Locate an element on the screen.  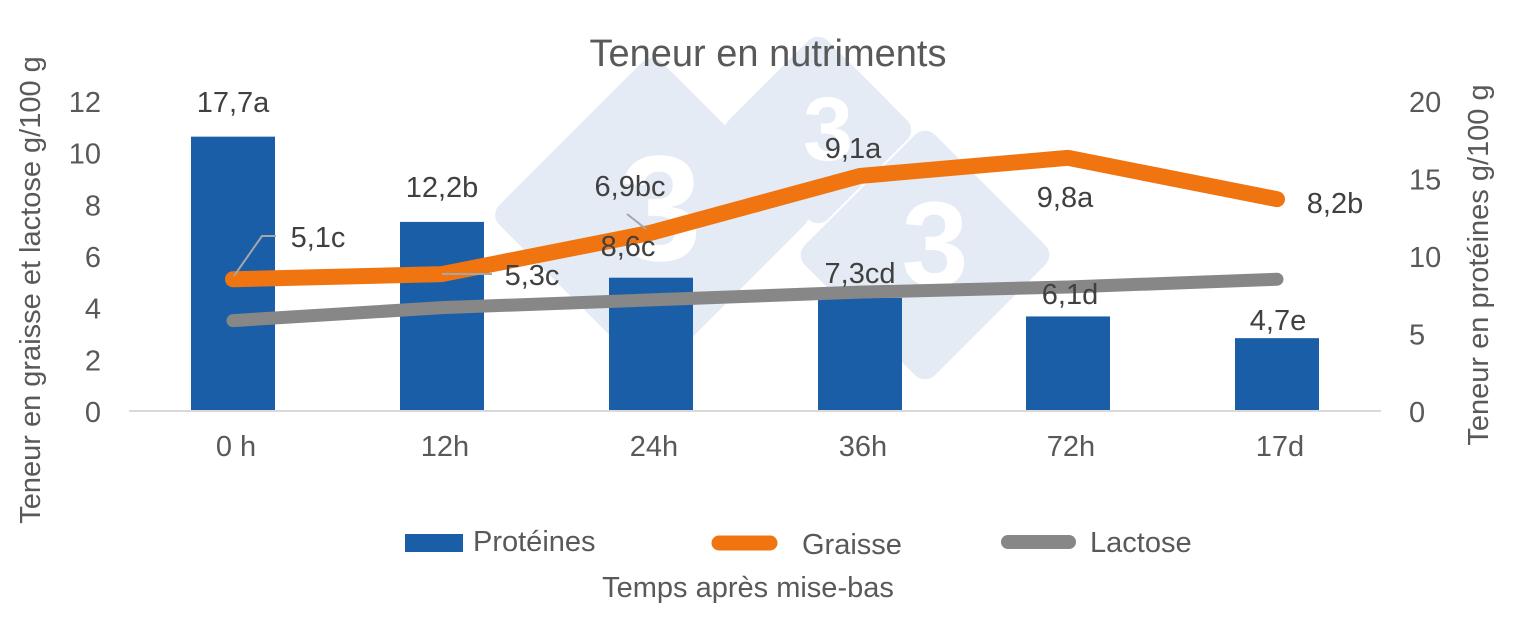
legend-item-proteines: Protéines is located at coordinates (500, 542).